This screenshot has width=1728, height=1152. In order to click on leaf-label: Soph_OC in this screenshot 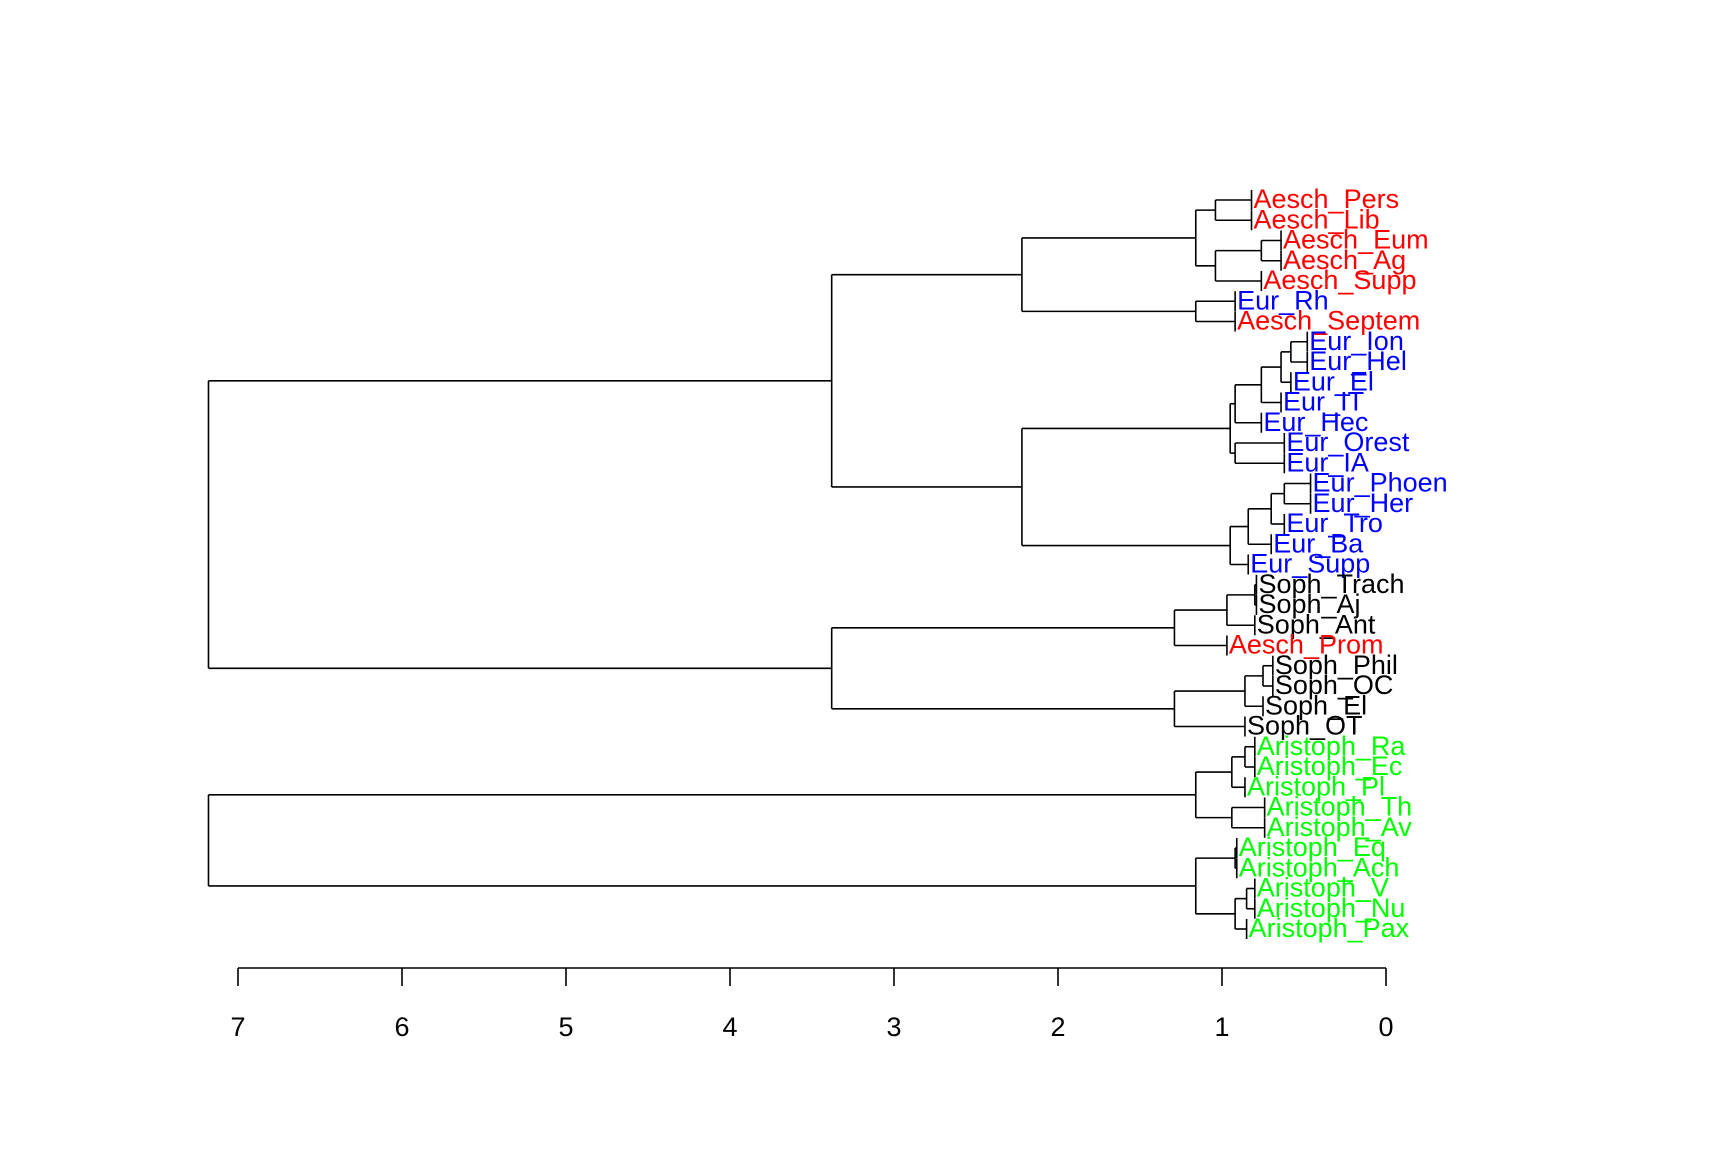, I will do `click(1334, 685)`.